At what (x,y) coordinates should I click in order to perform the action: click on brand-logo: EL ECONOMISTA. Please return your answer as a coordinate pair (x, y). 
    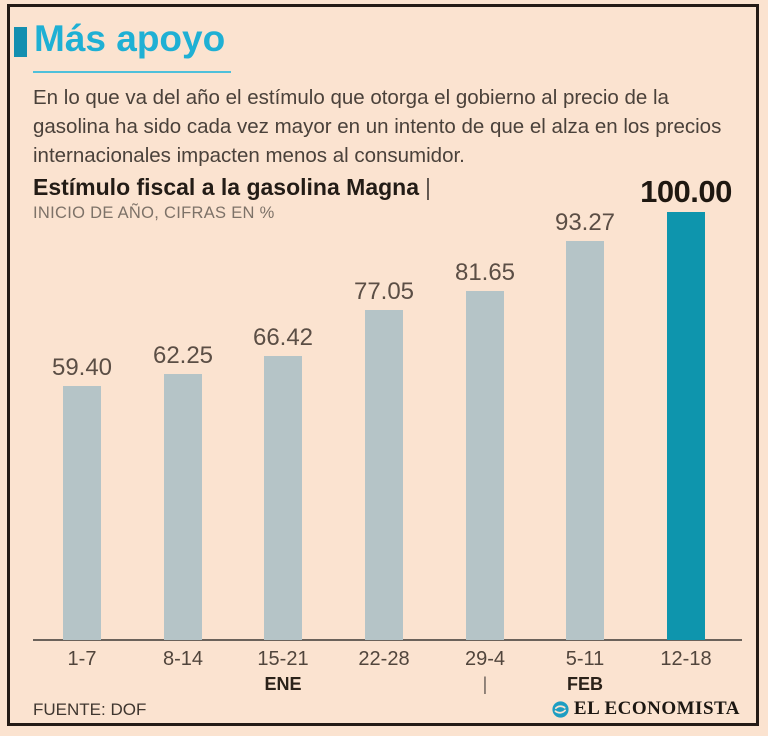
    Looking at the image, I should click on (646, 709).